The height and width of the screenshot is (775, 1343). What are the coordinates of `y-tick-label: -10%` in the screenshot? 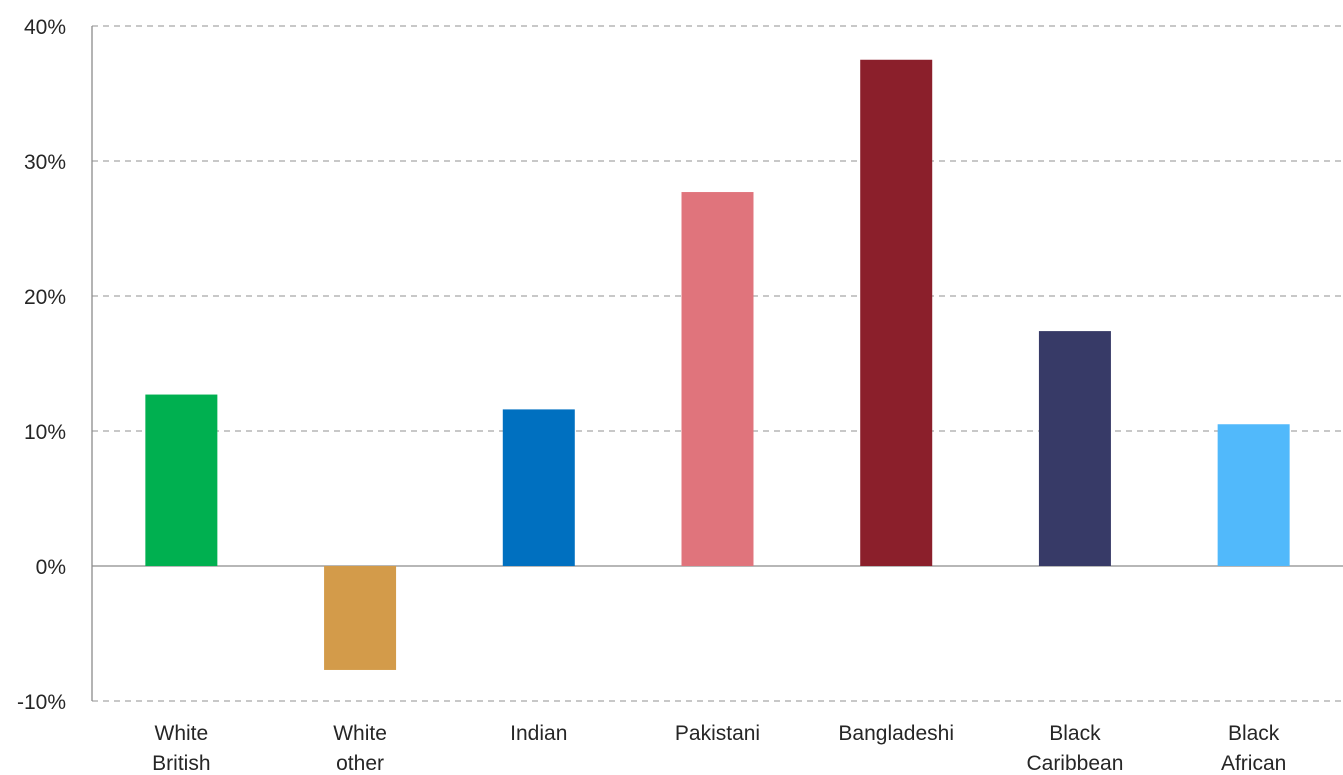 It's located at (41, 702).